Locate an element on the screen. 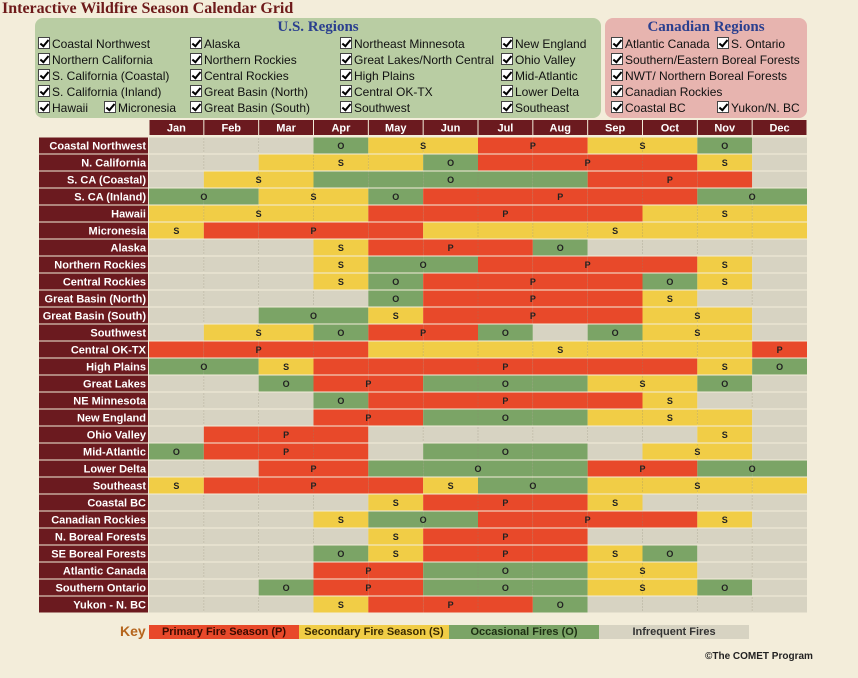 The width and height of the screenshot is (858, 678). row-label: Coastal BC is located at coordinates (116, 504).